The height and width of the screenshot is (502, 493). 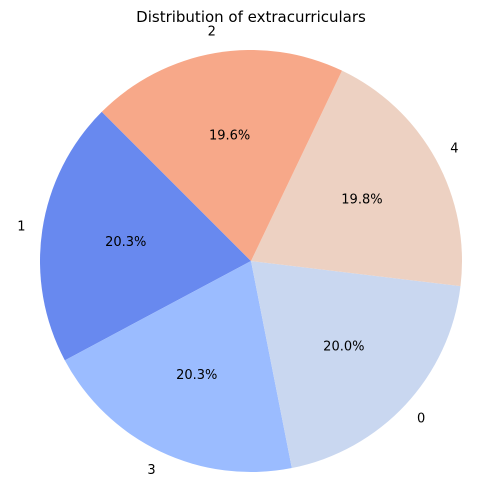 What do you see at coordinates (212, 32) in the screenshot?
I see `slice-label-2: 2` at bounding box center [212, 32].